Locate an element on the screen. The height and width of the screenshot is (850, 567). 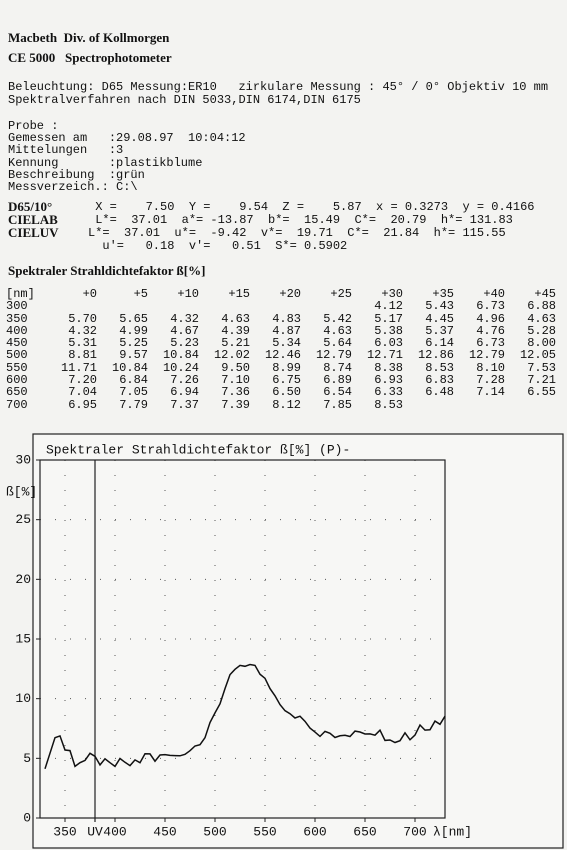
table-cell: 6.55 is located at coordinates (541, 392).